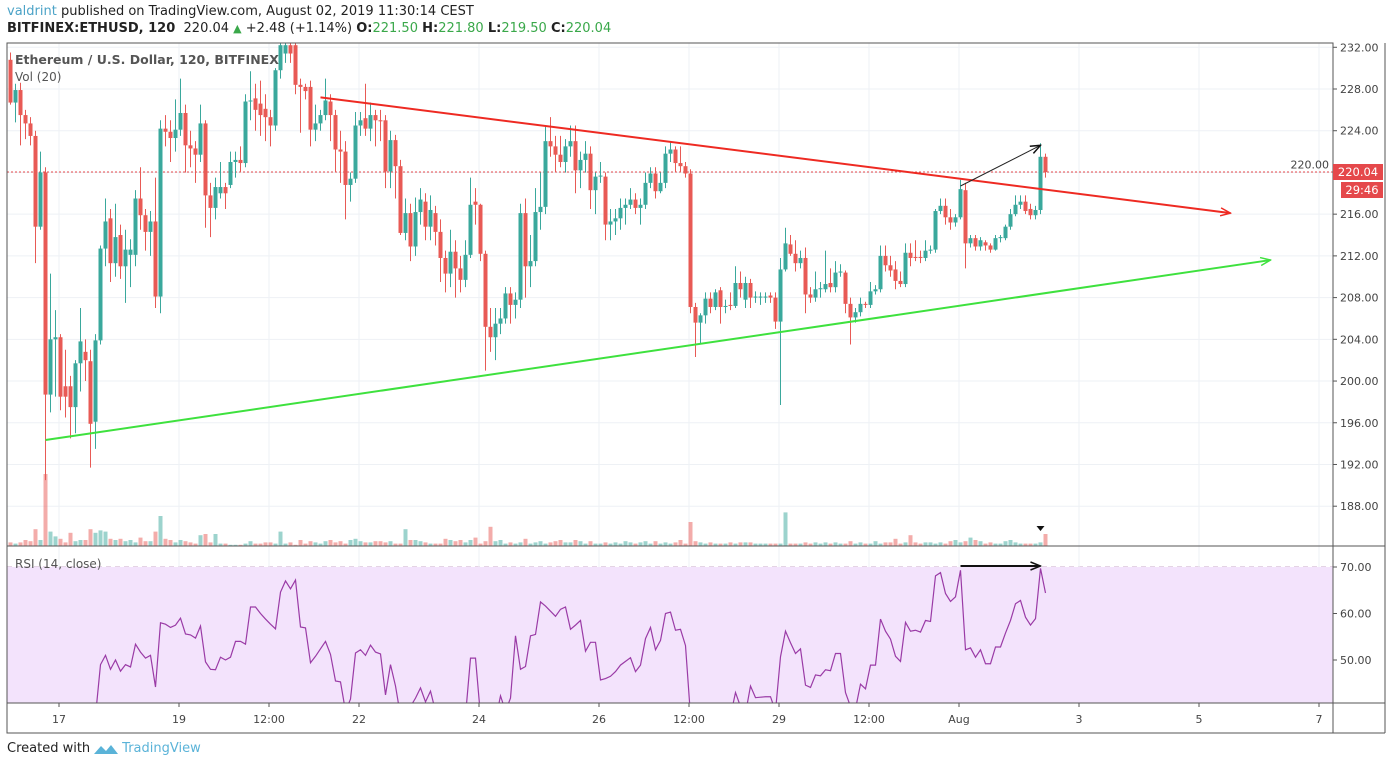 The image size is (1391, 768). I want to click on volume-bars, so click(528, 510).